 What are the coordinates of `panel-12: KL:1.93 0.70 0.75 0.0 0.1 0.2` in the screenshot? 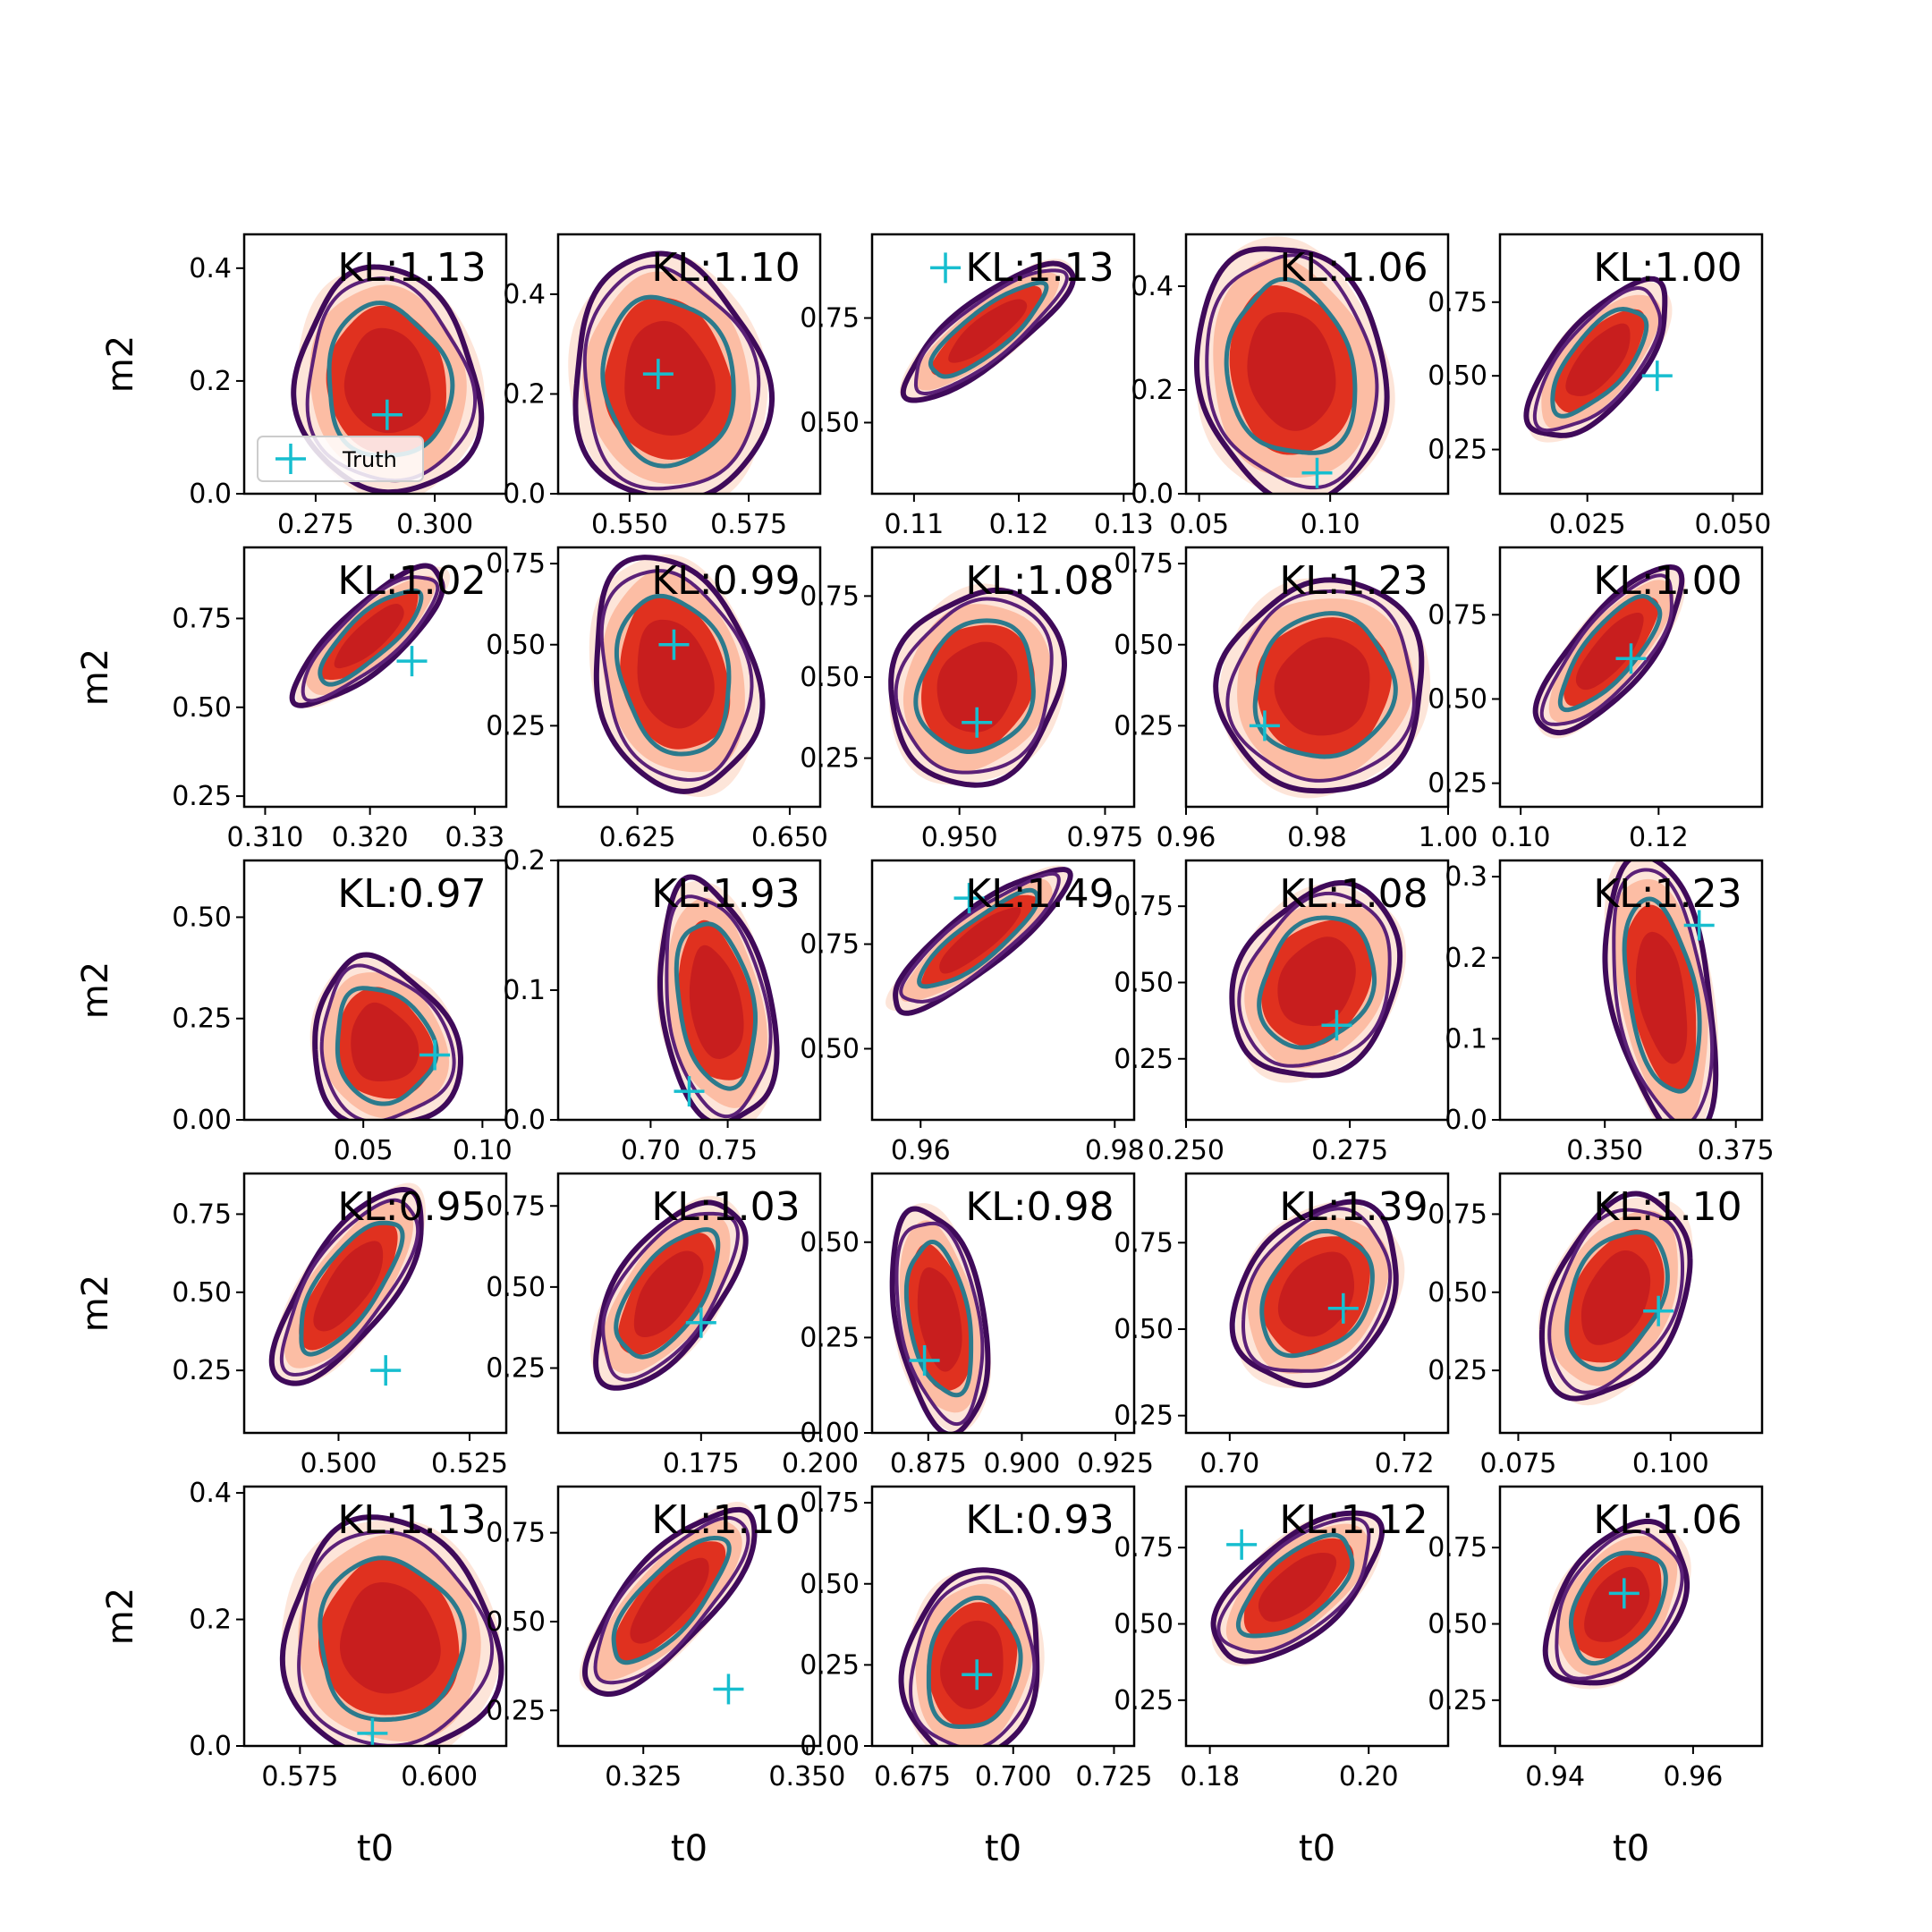 It's located at (662, 1005).